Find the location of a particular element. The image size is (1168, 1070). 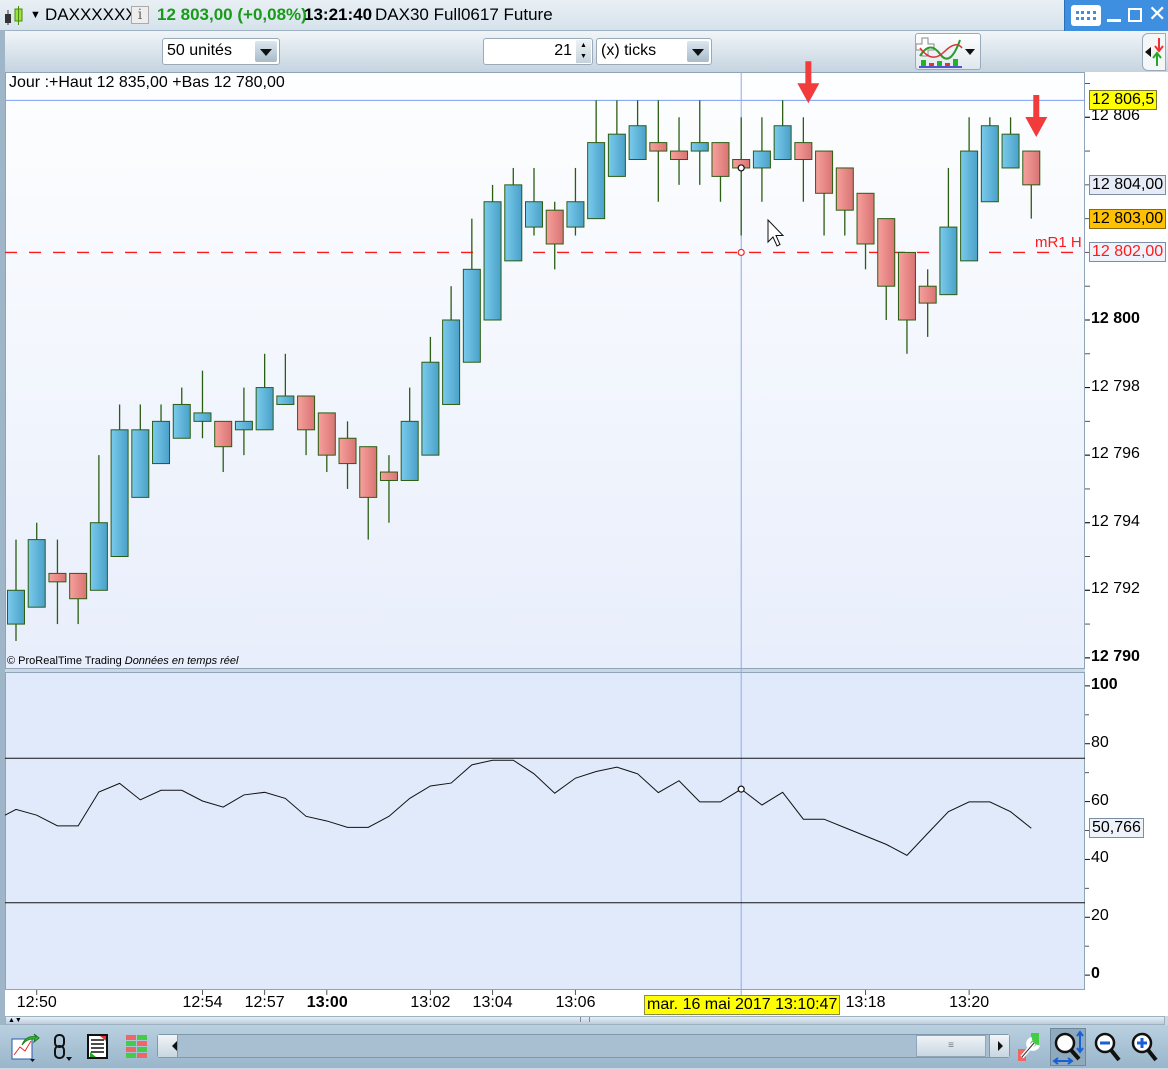

pivot-label: mR1 H is located at coordinates (1058, 242).